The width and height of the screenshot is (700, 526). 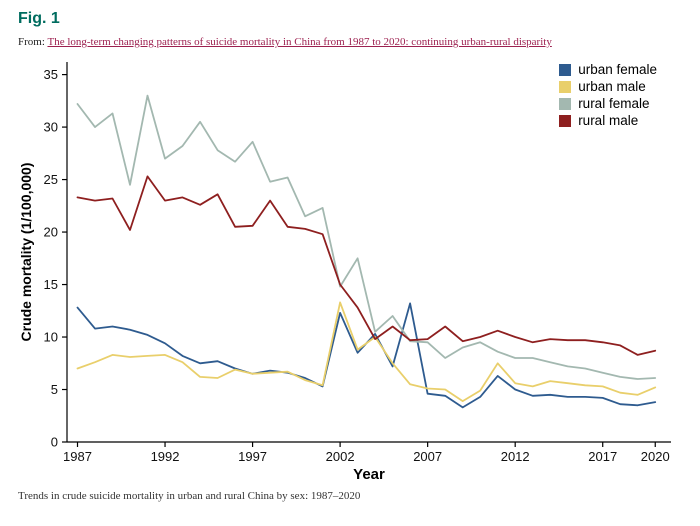 I want to click on figure-label: Fig. 1, so click(x=39, y=18).